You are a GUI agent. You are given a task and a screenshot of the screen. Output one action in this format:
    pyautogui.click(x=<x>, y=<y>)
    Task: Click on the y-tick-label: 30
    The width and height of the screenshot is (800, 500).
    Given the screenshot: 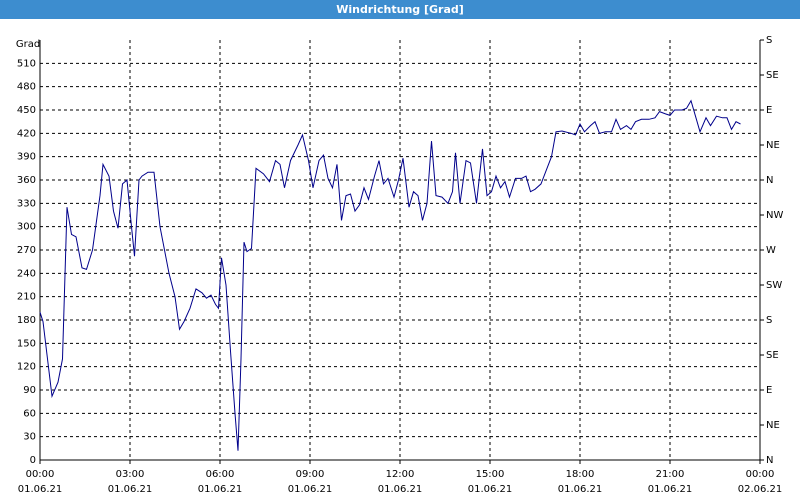 What is the action you would take?
    pyautogui.click(x=29, y=437)
    